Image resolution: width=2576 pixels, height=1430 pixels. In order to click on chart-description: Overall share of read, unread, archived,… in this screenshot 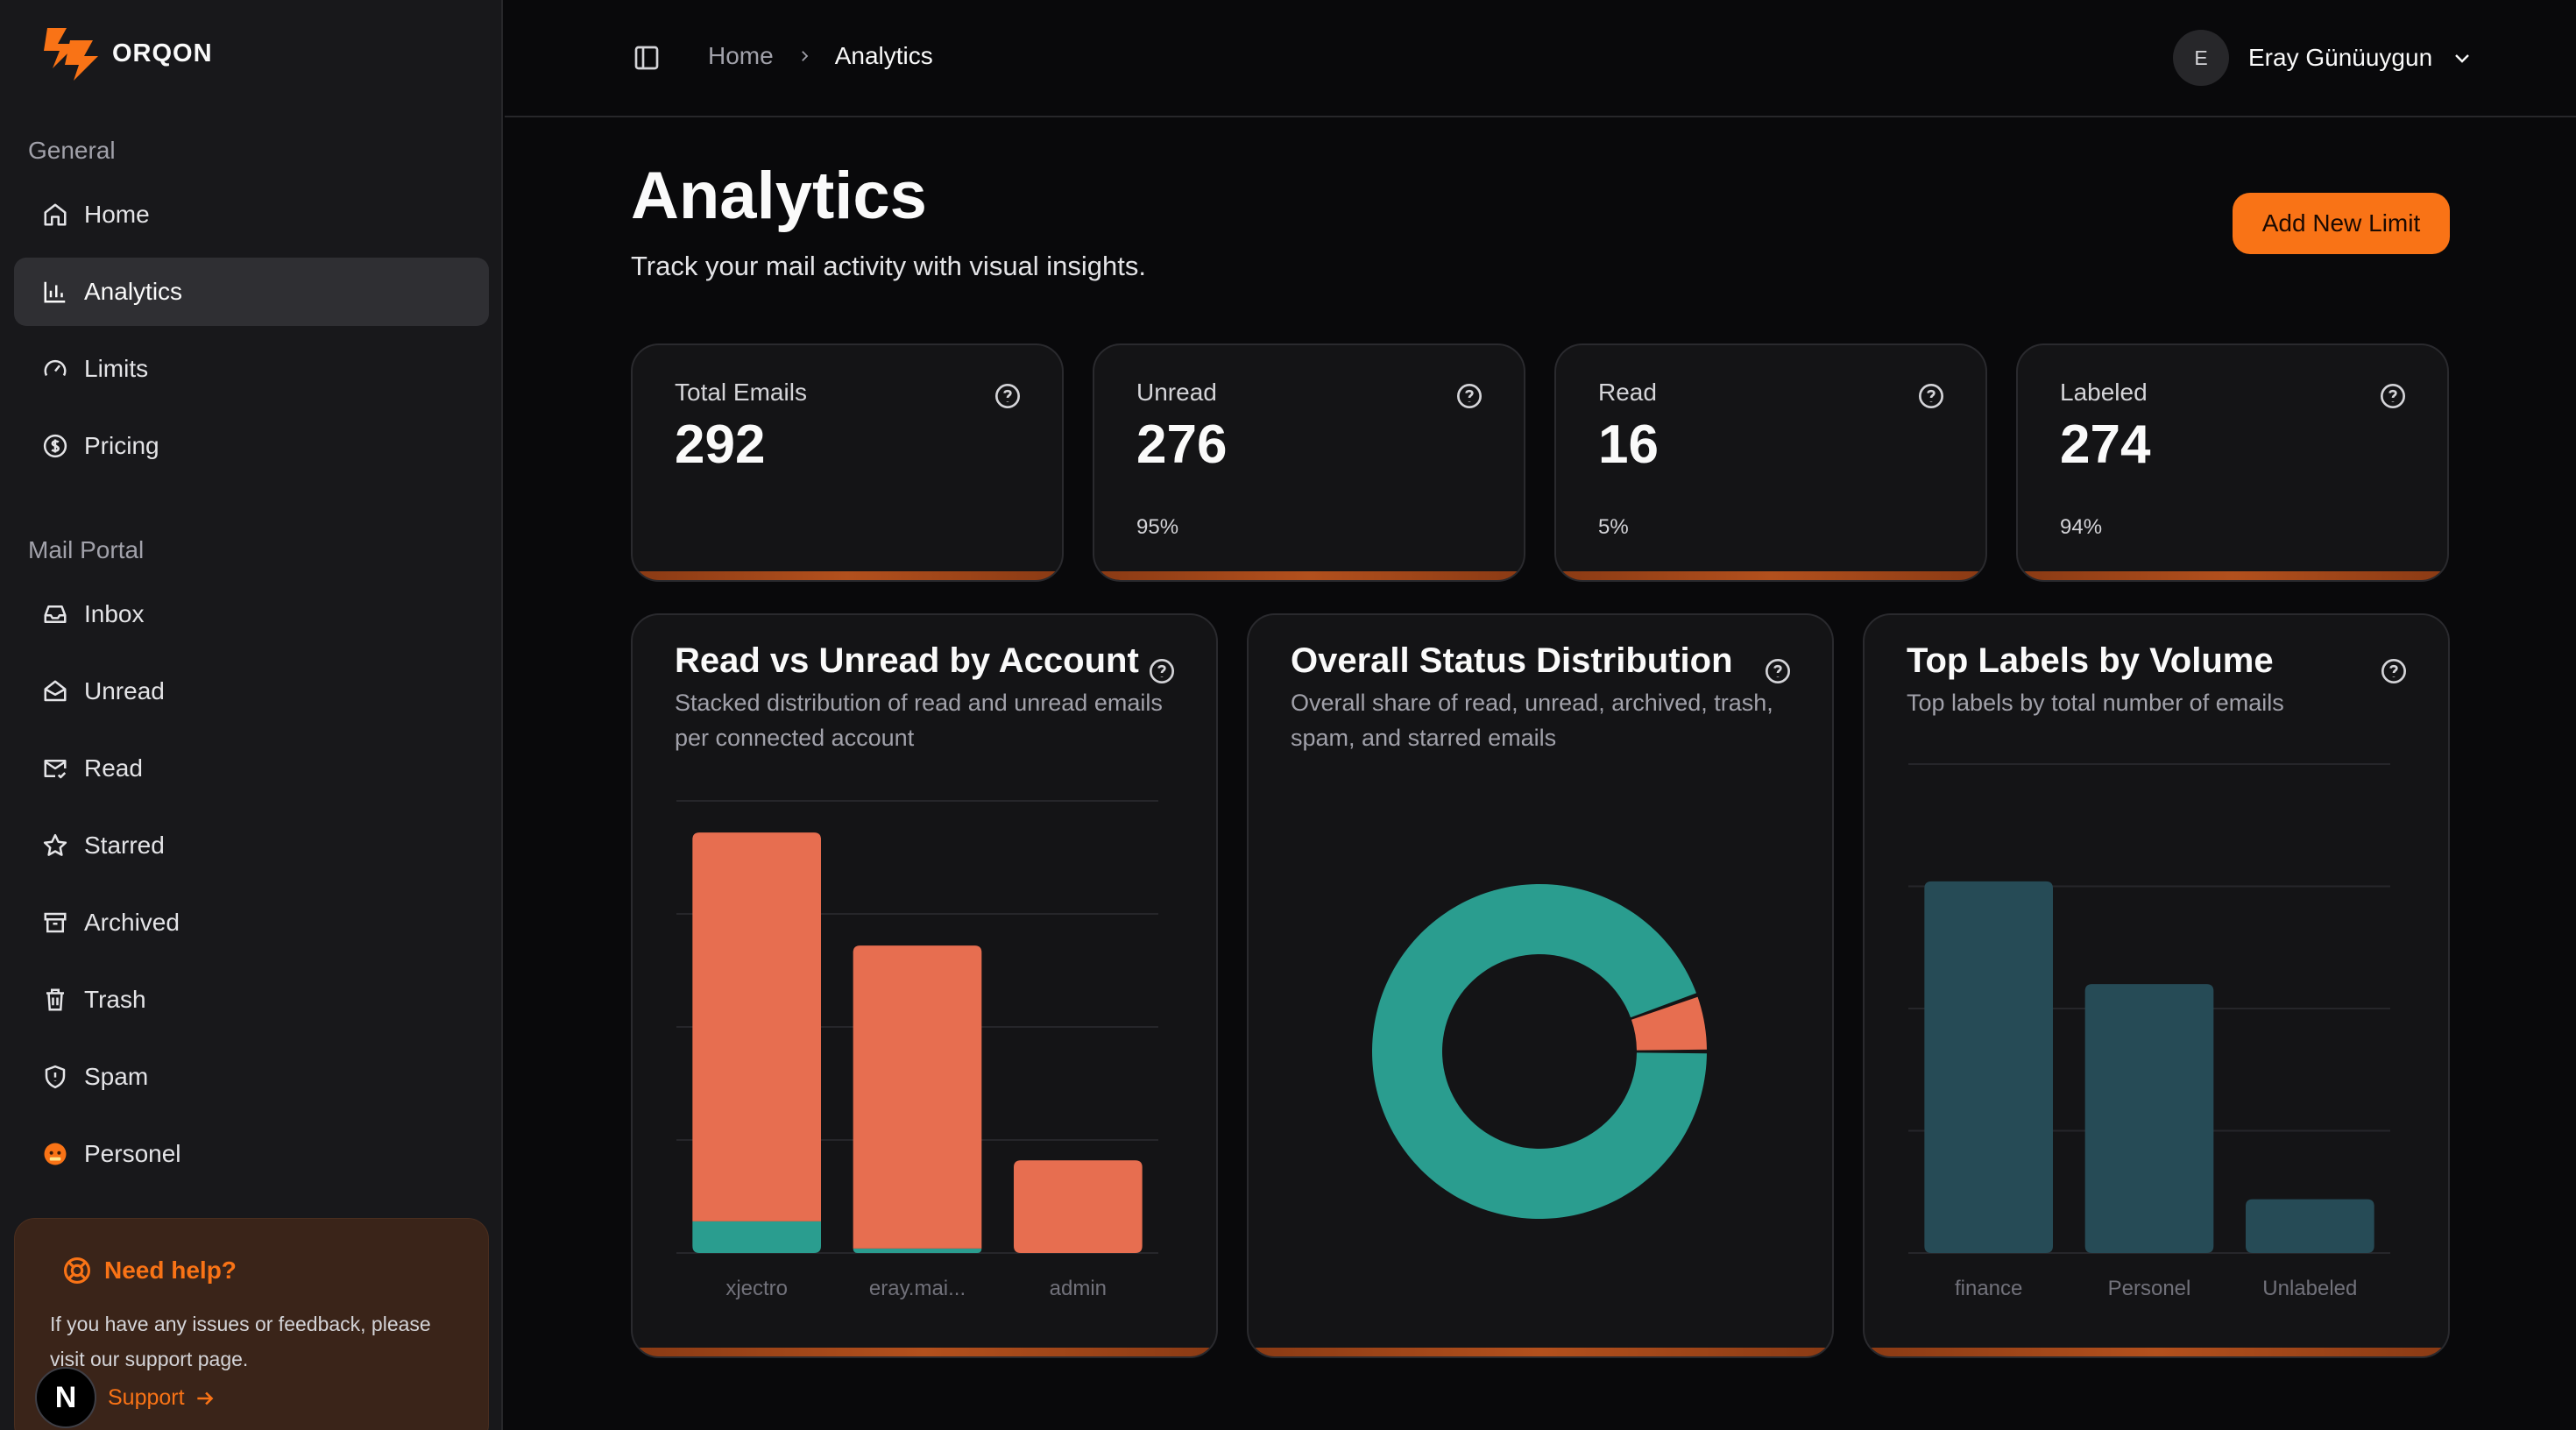, I will do `click(1532, 720)`.